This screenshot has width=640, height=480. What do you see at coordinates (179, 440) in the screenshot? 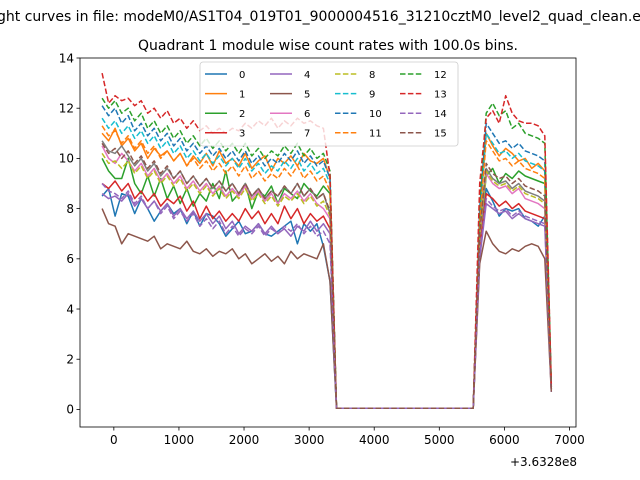
I see `x-tick-label: 1000` at bounding box center [179, 440].